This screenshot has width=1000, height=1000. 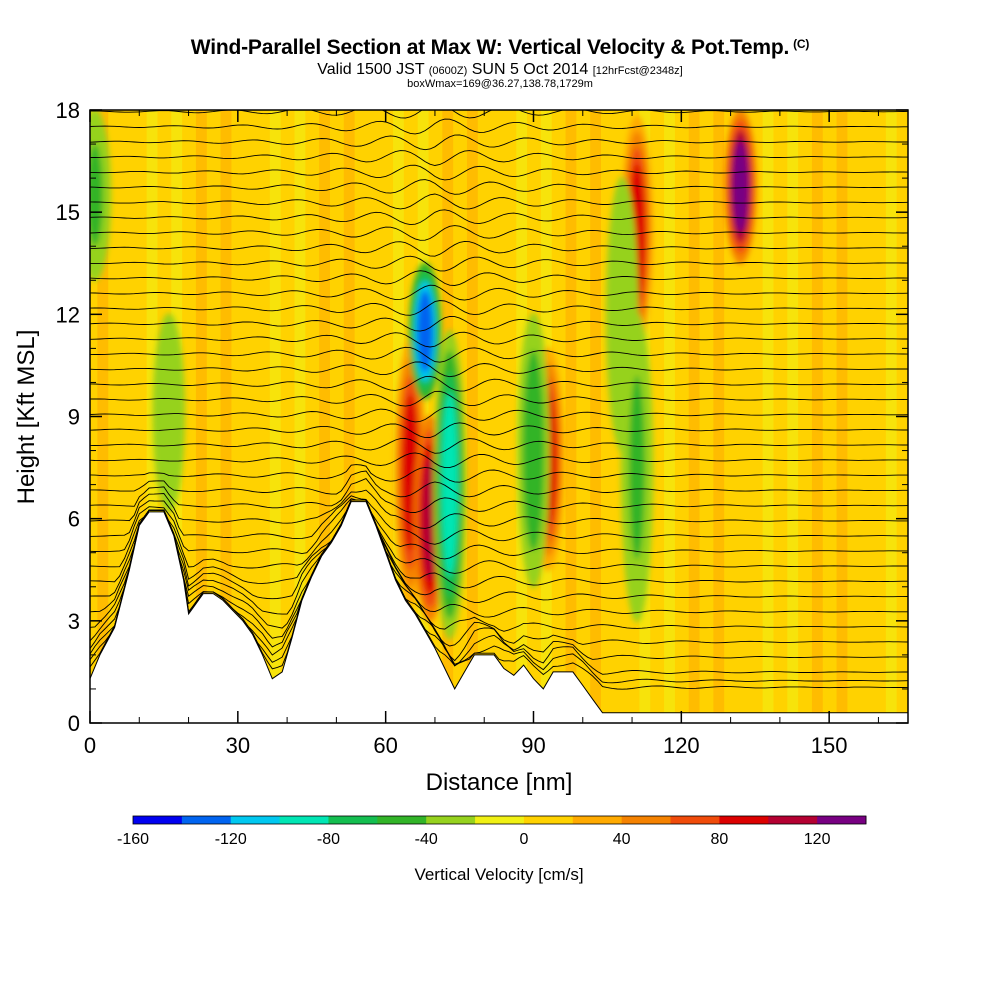 What do you see at coordinates (26, 417) in the screenshot?
I see `y-axis-title: Height [Kft MSL]` at bounding box center [26, 417].